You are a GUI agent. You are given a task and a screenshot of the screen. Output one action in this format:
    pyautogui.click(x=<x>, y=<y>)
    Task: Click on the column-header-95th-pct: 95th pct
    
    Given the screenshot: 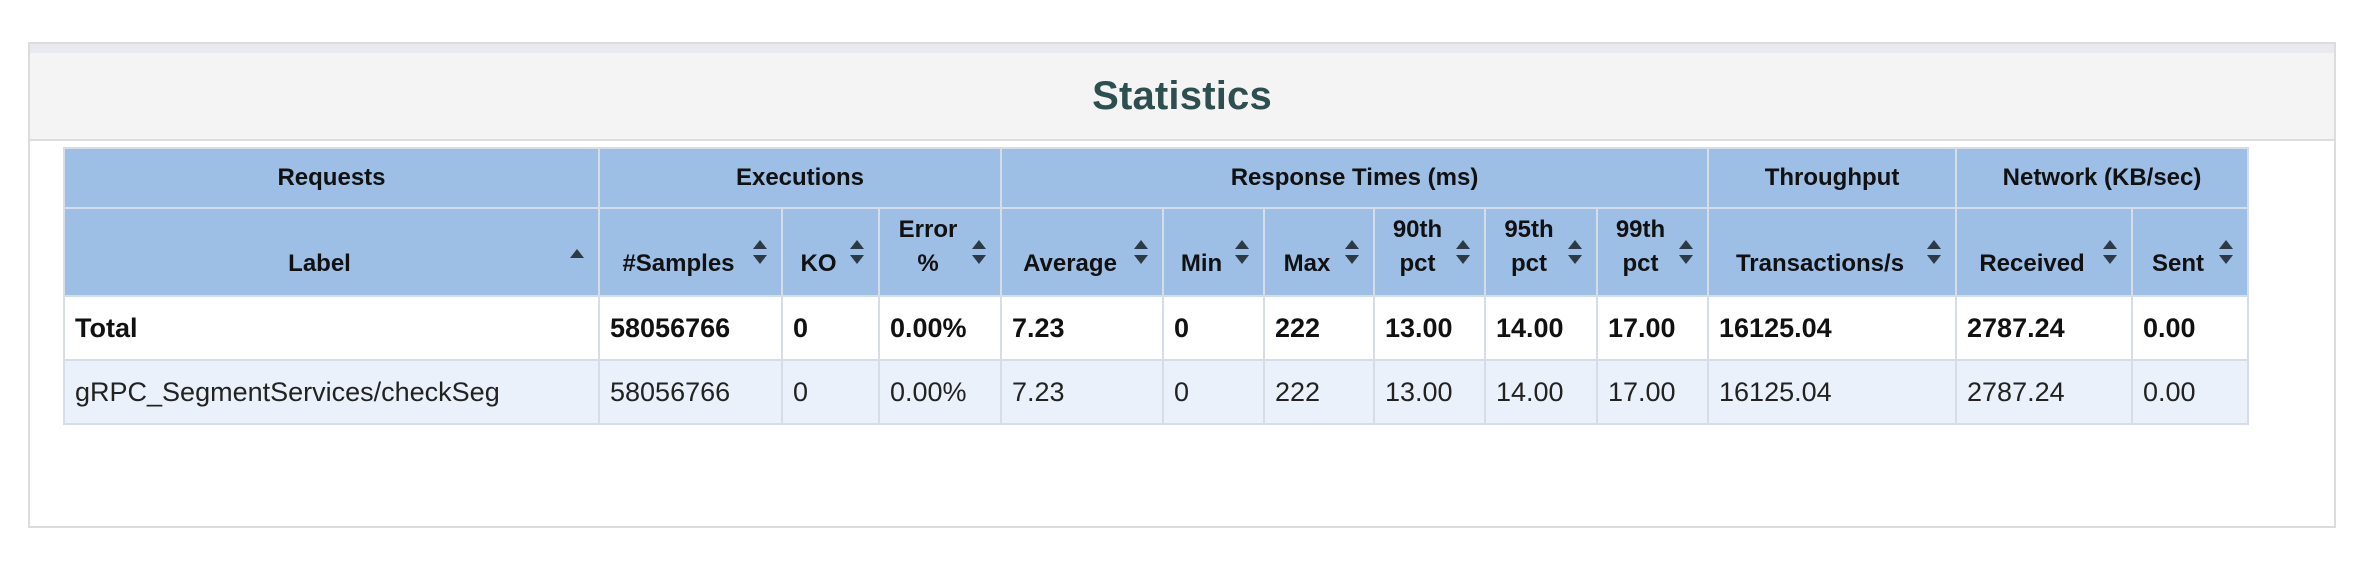 What is the action you would take?
    pyautogui.click(x=1541, y=252)
    